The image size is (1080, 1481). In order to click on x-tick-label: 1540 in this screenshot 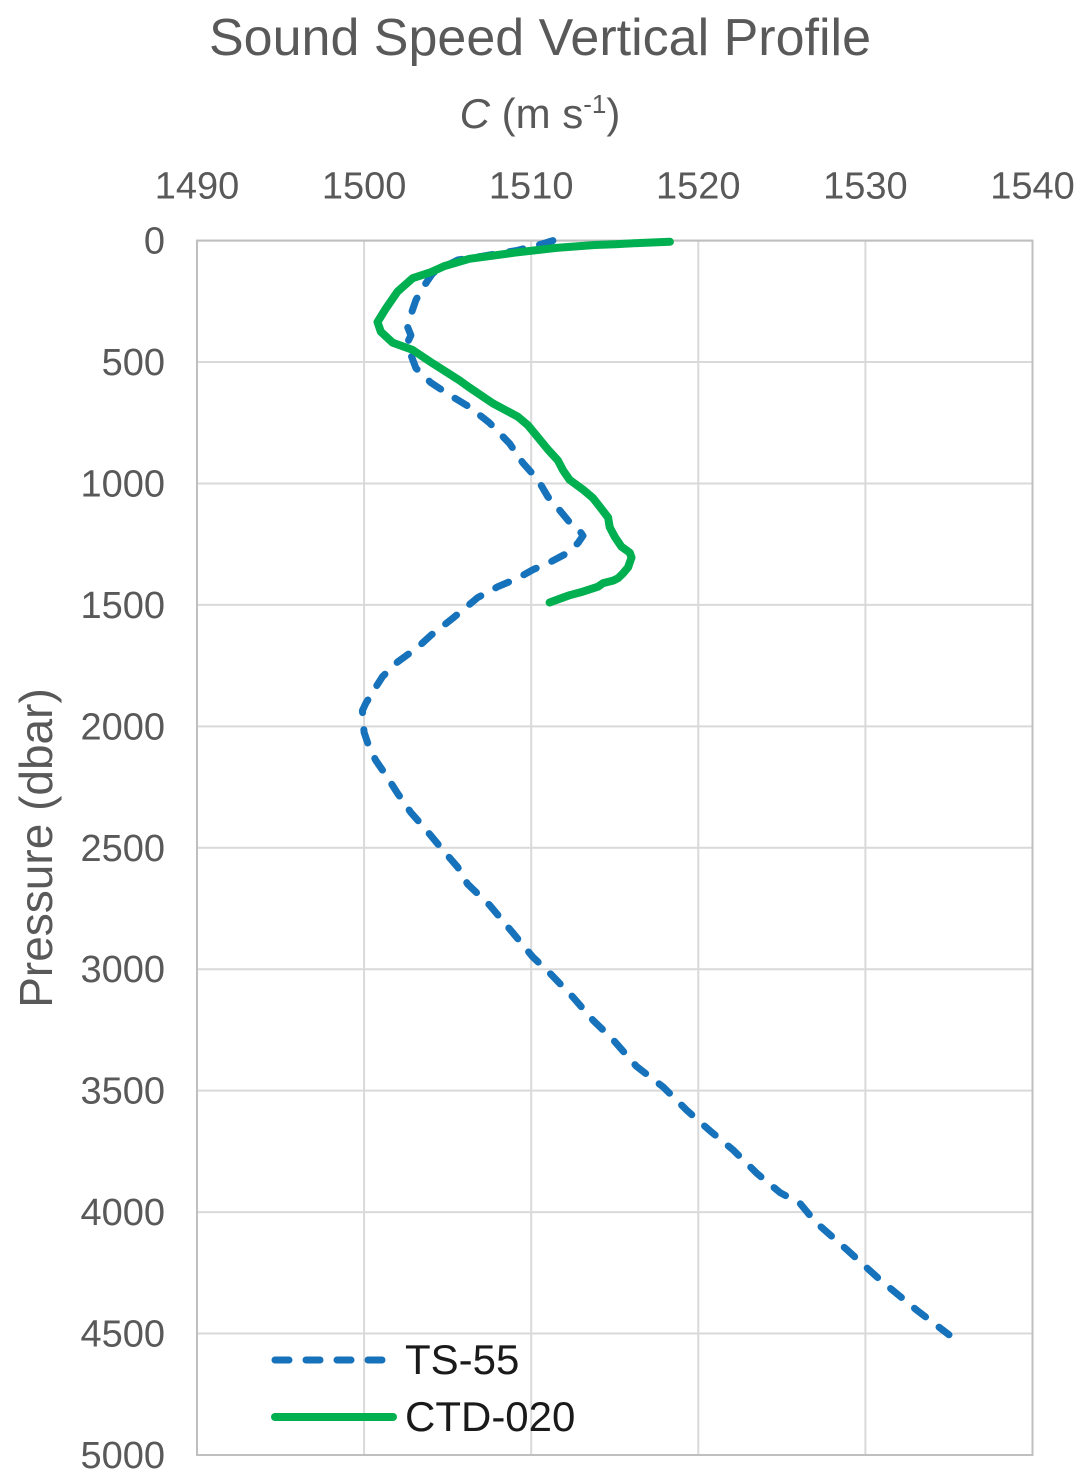, I will do `click(1032, 187)`.